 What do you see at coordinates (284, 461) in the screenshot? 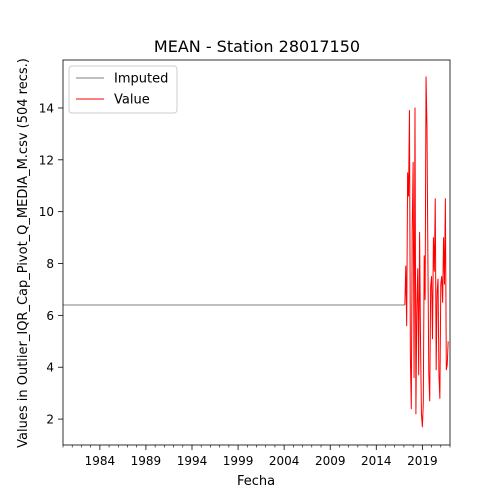
I see `x-tick-label: 2004` at bounding box center [284, 461].